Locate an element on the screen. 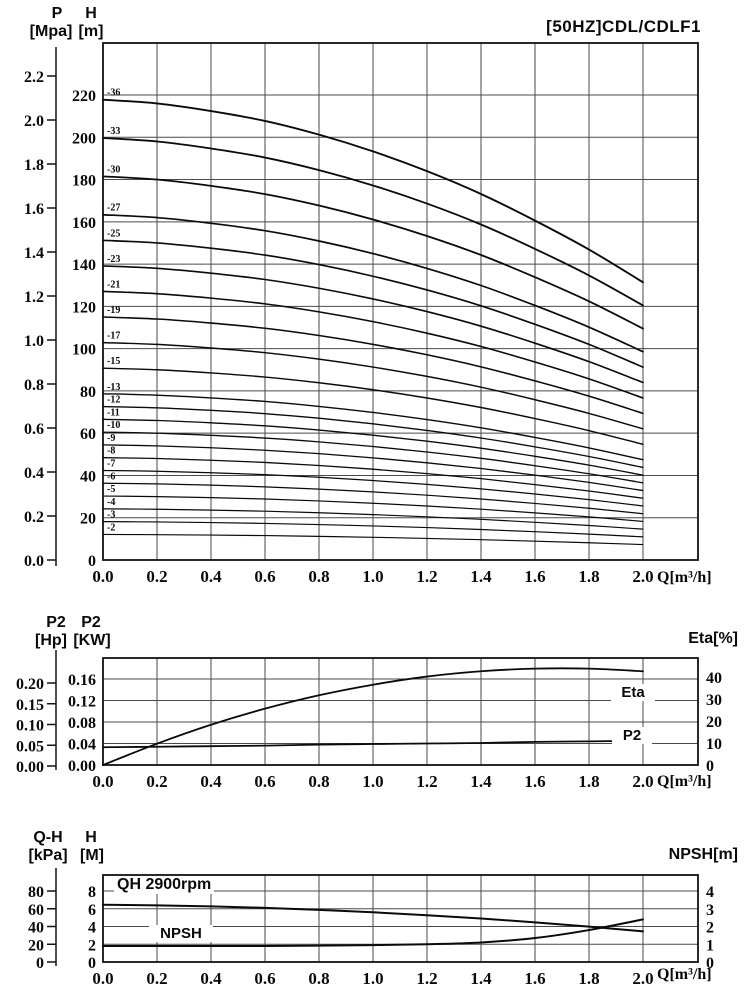  svg-text: -25 is located at coordinates (113, 233).